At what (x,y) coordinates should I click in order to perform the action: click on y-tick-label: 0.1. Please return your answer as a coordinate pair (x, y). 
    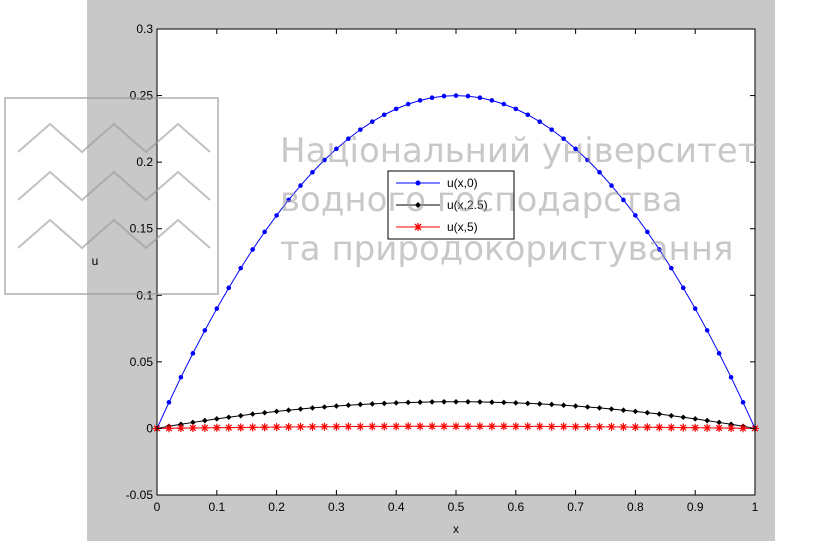
    Looking at the image, I should click on (144, 295).